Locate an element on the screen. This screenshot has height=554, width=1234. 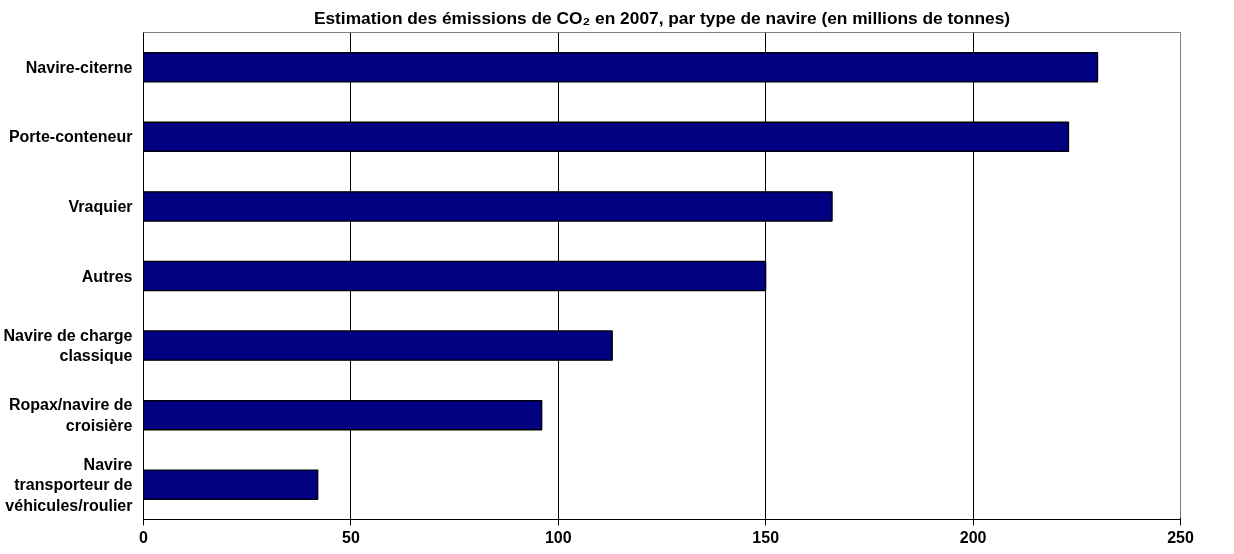
y-tick-label: Ropax/navire de croisière is located at coordinates (70, 415).